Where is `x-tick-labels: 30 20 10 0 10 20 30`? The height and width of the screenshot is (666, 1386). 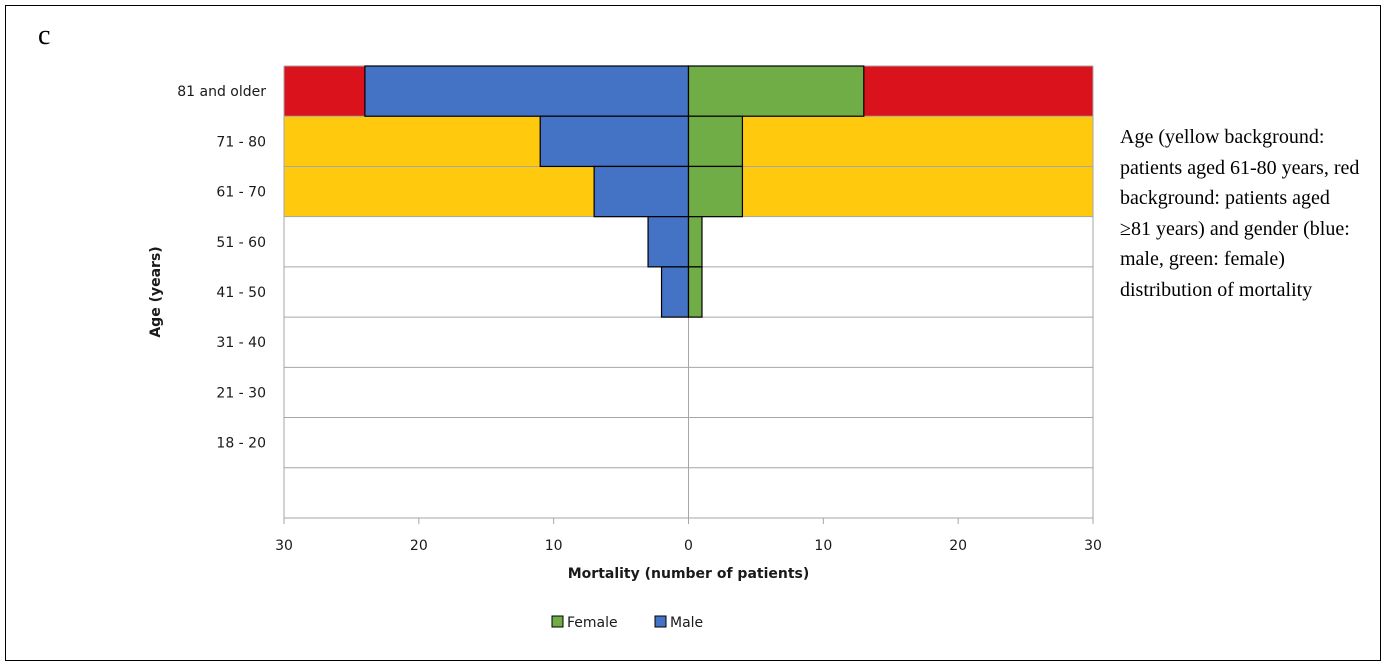 x-tick-labels: 30 20 10 0 10 20 30 is located at coordinates (688, 546).